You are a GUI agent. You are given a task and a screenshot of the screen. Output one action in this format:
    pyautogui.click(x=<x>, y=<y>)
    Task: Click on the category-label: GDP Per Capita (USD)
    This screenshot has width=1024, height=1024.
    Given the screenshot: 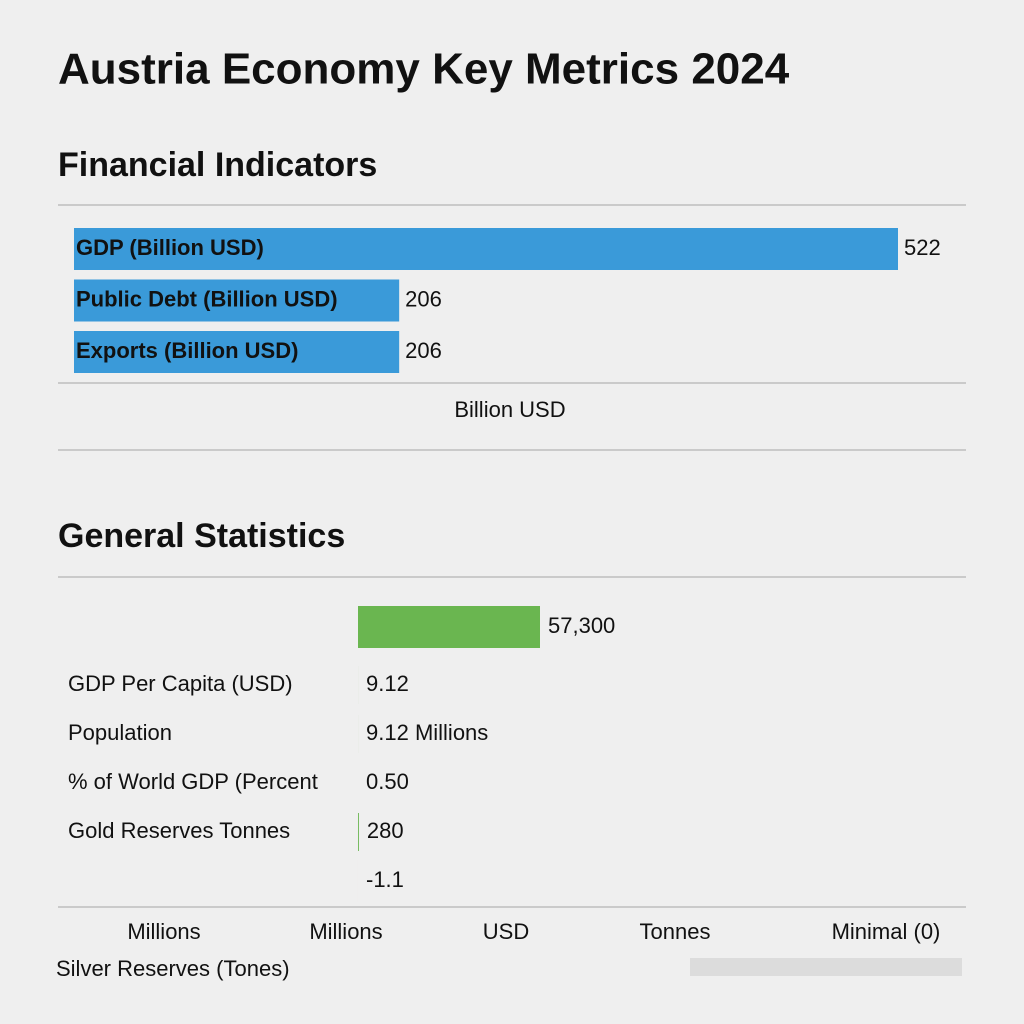 What is the action you would take?
    pyautogui.click(x=180, y=683)
    